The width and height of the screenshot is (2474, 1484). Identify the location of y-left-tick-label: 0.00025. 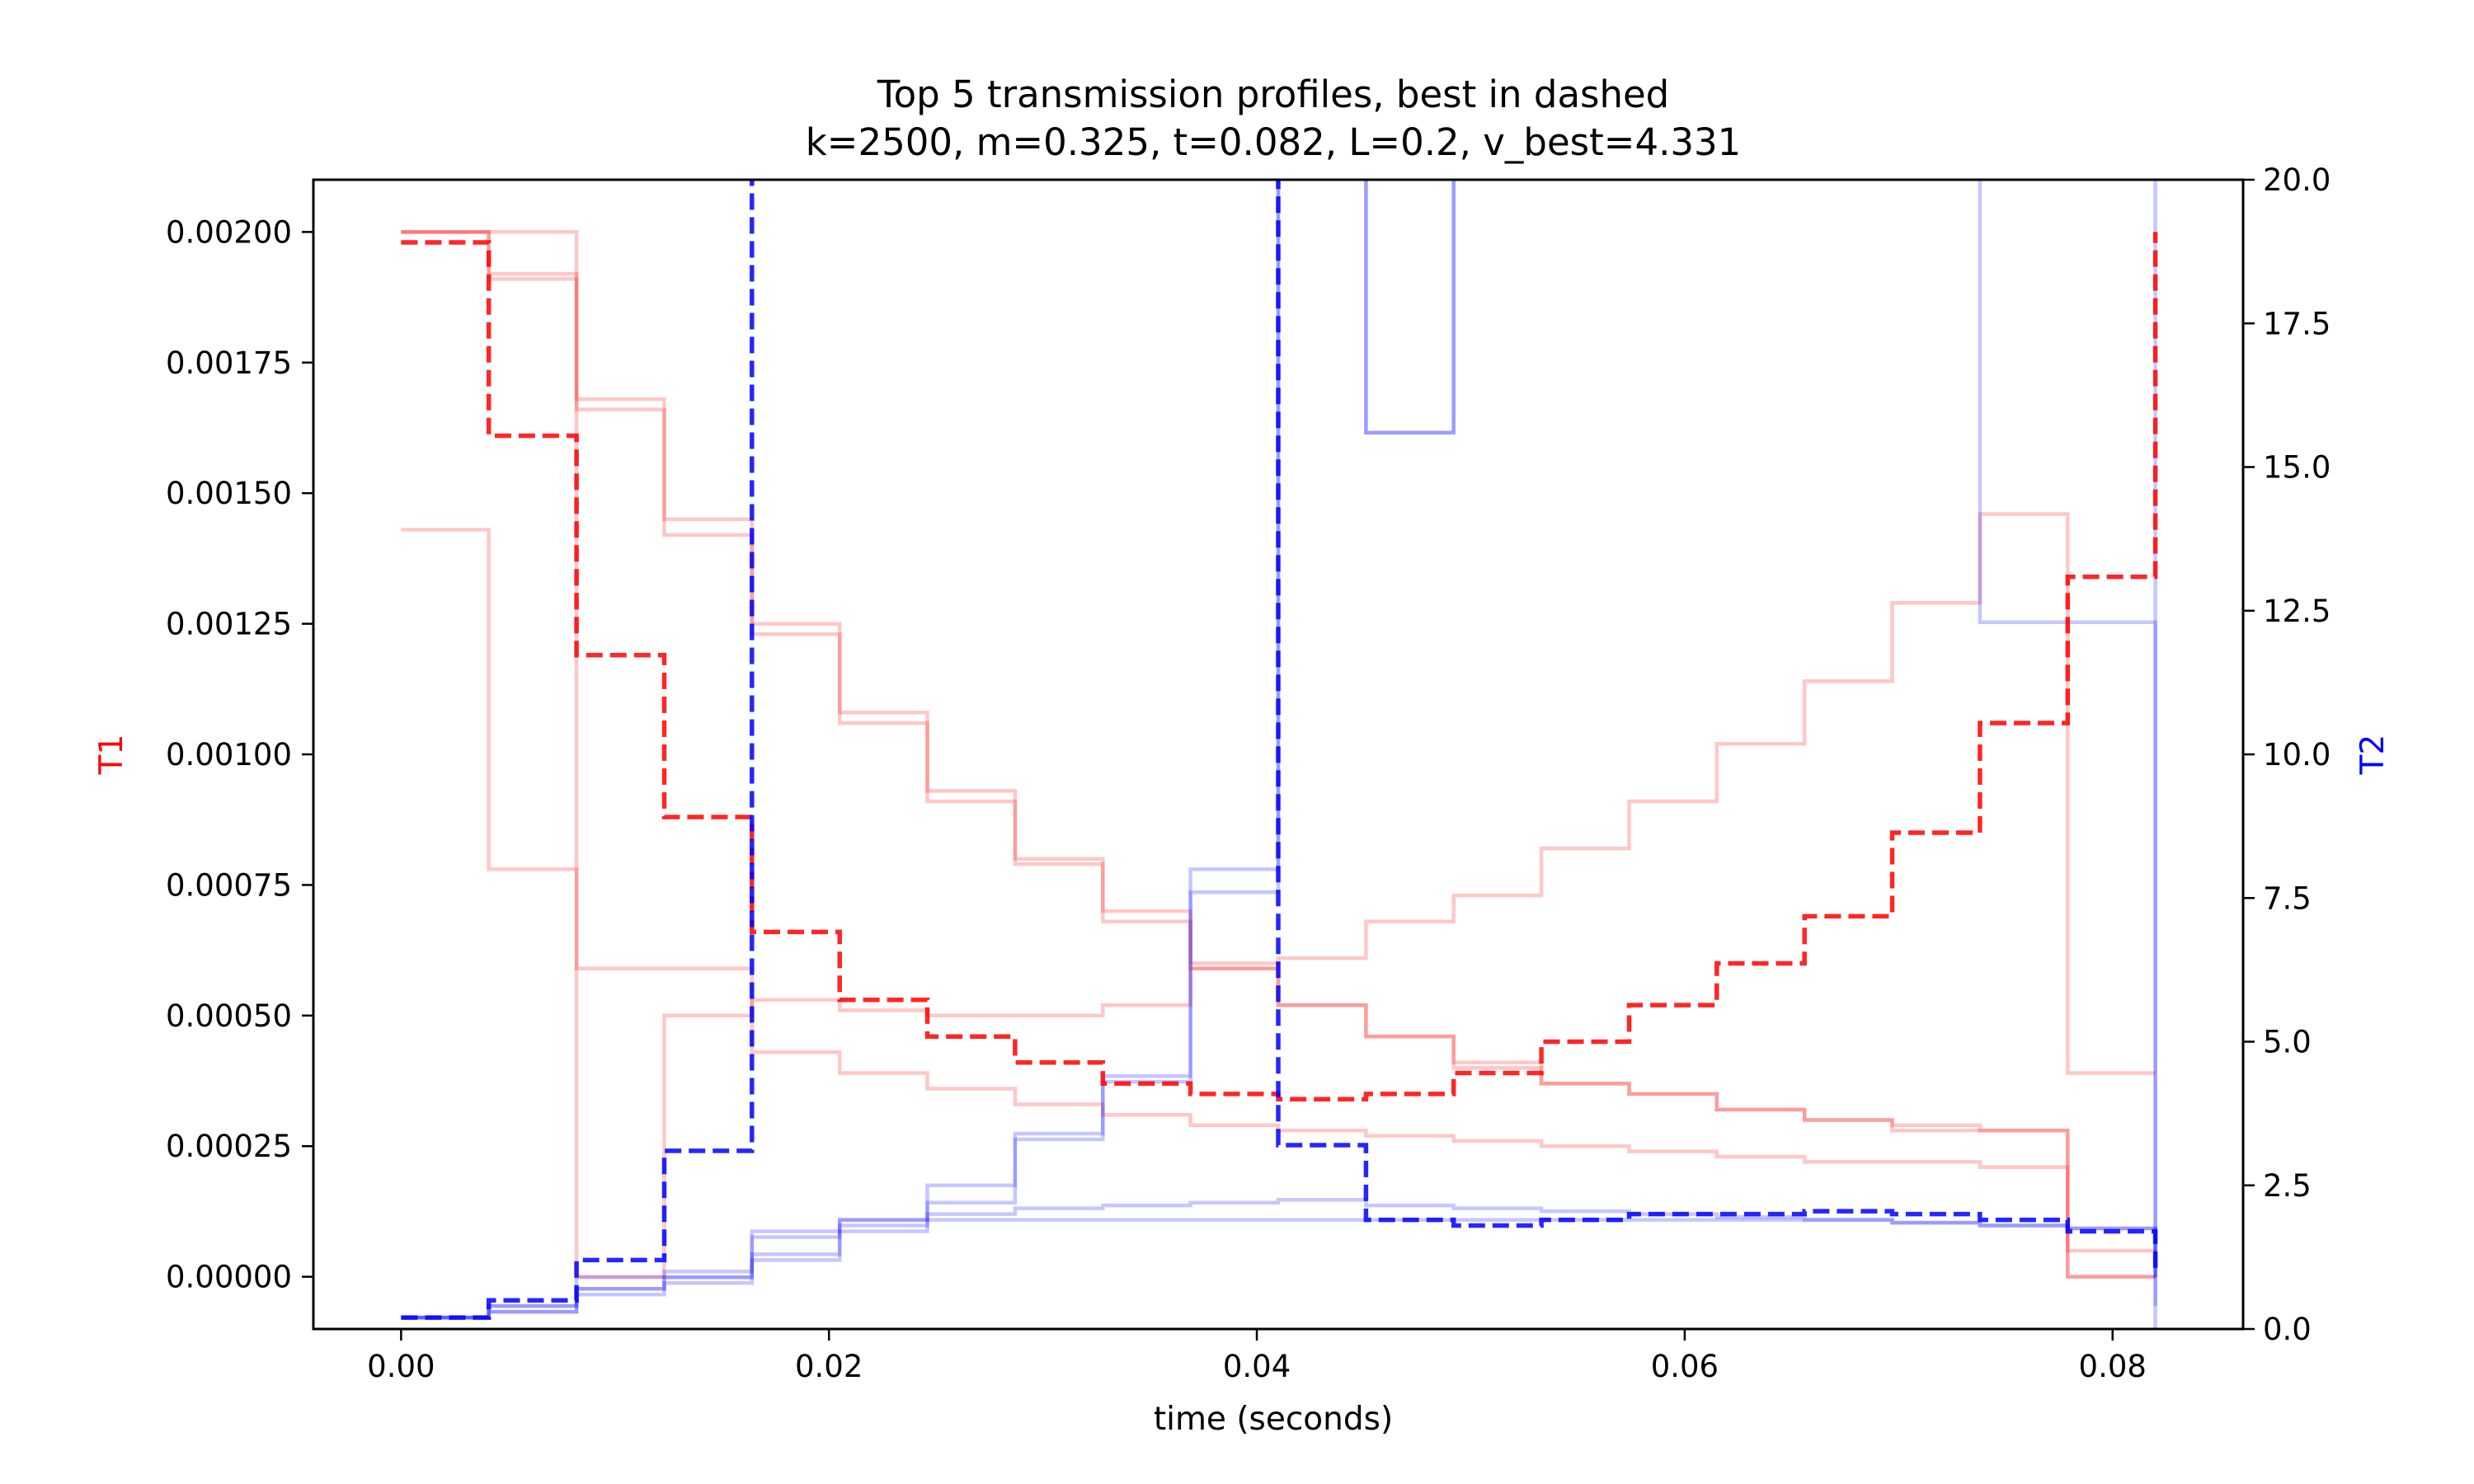
(229, 1146).